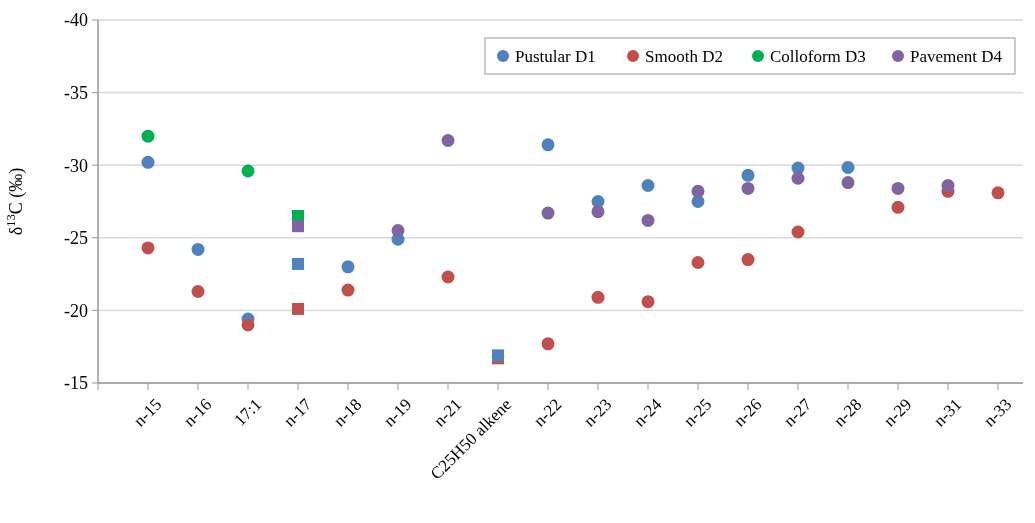 This screenshot has height=523, width=1035. Describe the element at coordinates (597, 412) in the screenshot. I see `x-tick-label: n-23` at that location.